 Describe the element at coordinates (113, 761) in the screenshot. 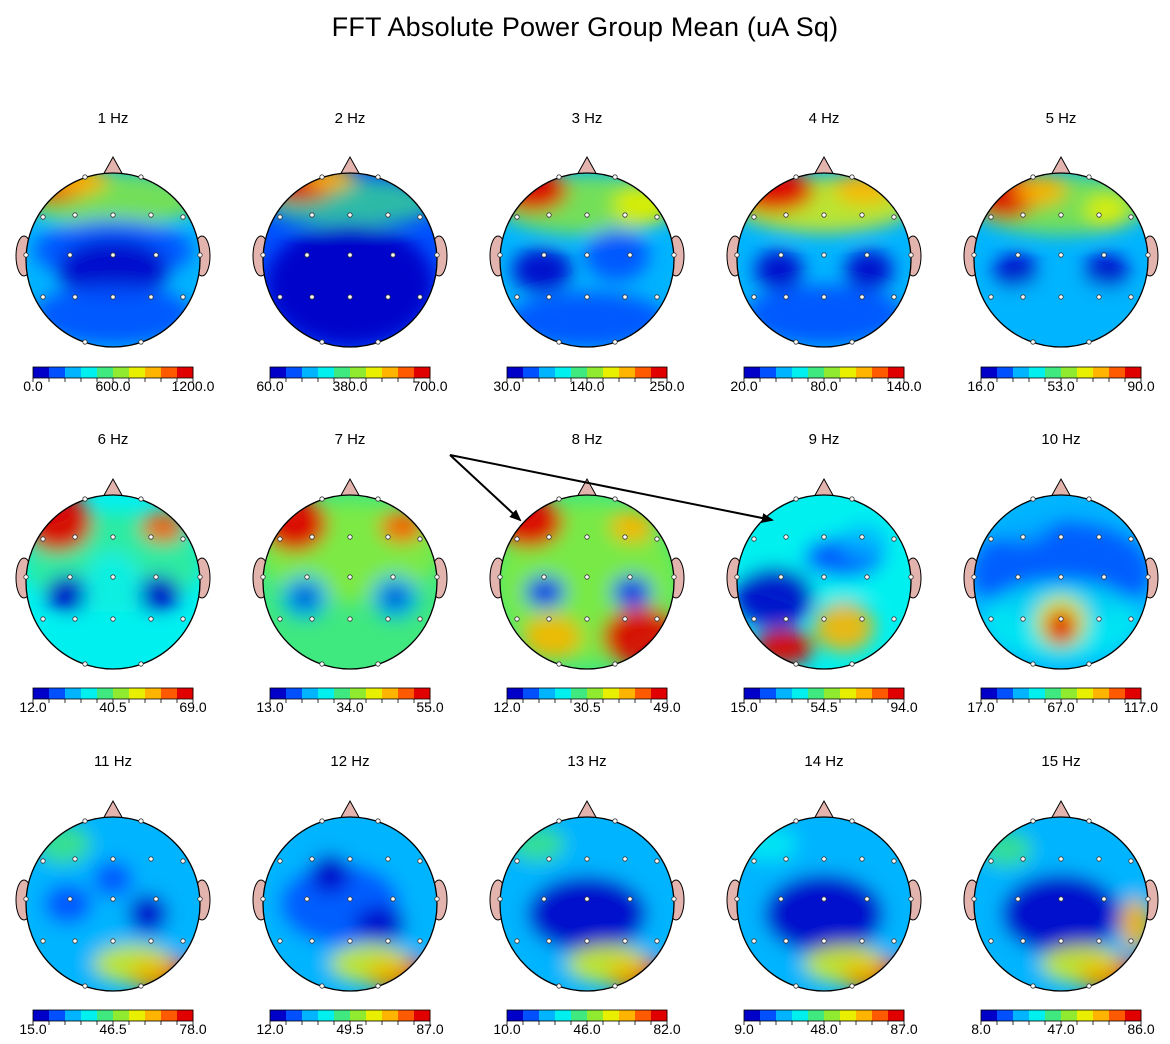

I see `frequency-label: 11 Hz` at that location.